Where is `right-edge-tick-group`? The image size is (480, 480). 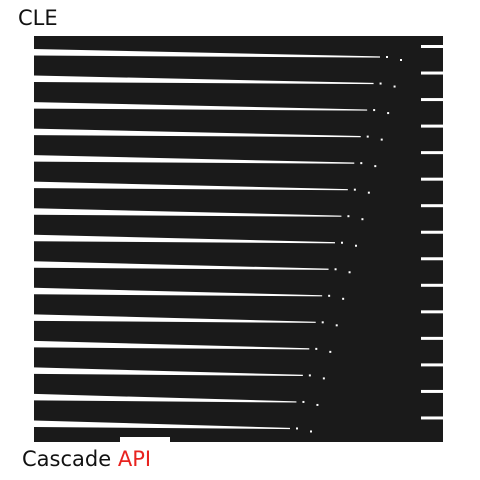 right-edge-tick-group is located at coordinates (432, 232).